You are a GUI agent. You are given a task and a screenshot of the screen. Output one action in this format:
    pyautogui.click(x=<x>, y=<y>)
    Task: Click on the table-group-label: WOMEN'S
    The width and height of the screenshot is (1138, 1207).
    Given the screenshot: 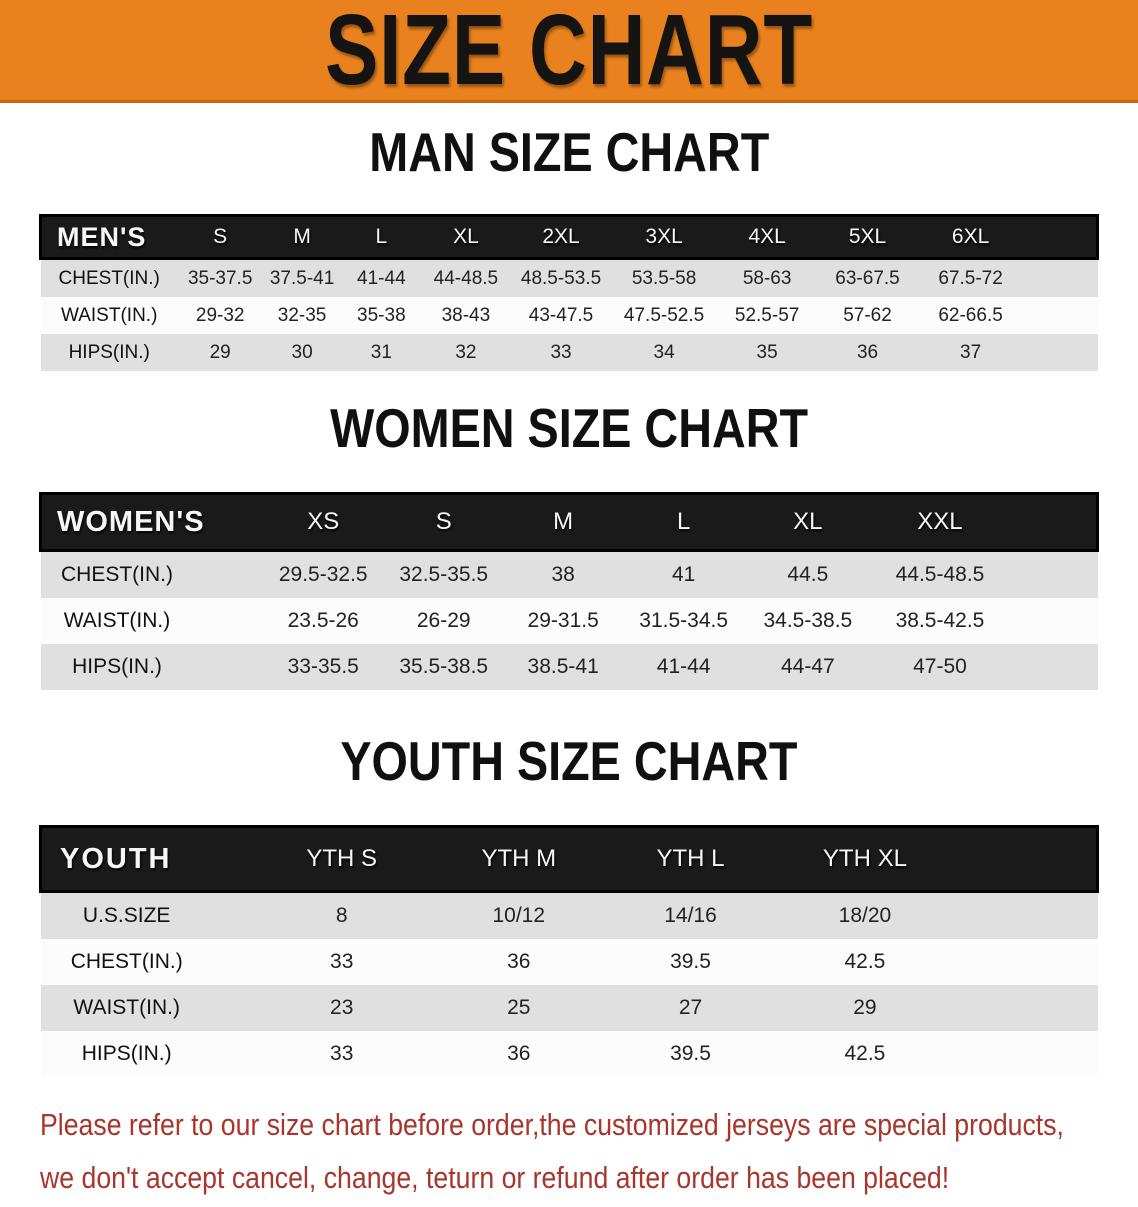 What is the action you would take?
    pyautogui.click(x=131, y=521)
    